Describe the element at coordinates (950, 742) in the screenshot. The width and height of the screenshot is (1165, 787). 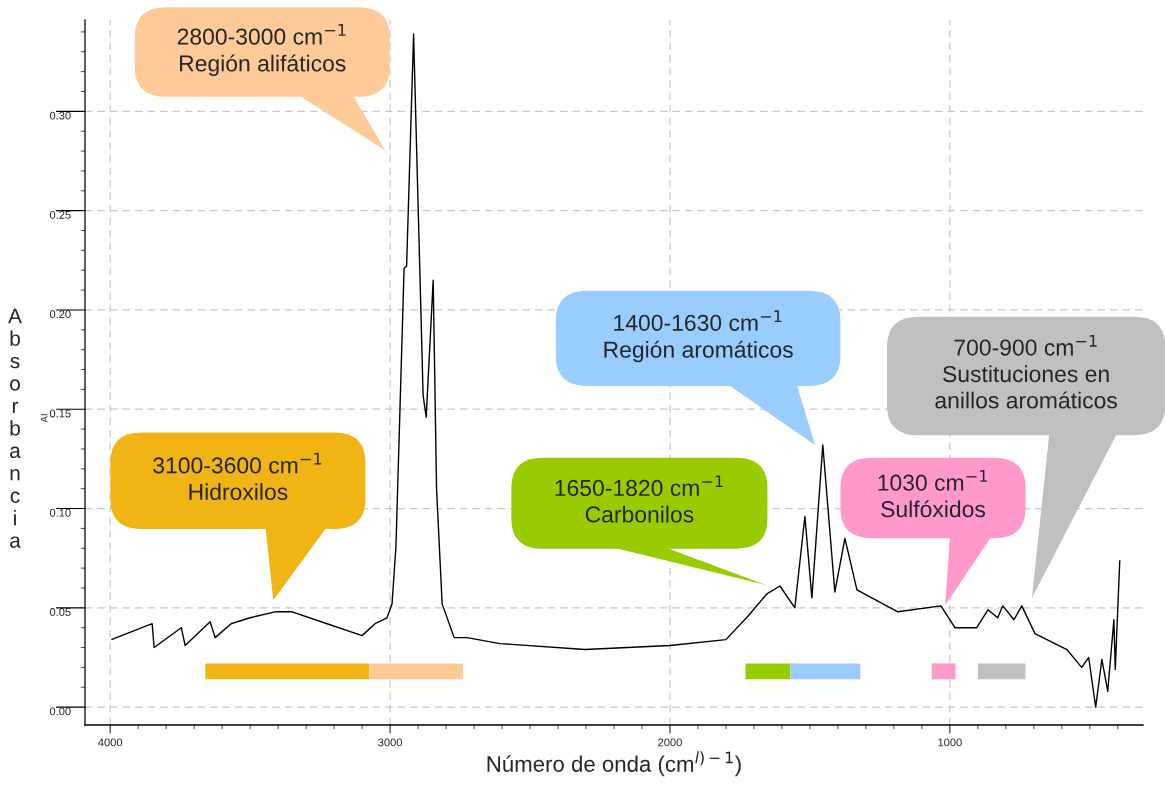
I see `x-tick-label: 1000` at that location.